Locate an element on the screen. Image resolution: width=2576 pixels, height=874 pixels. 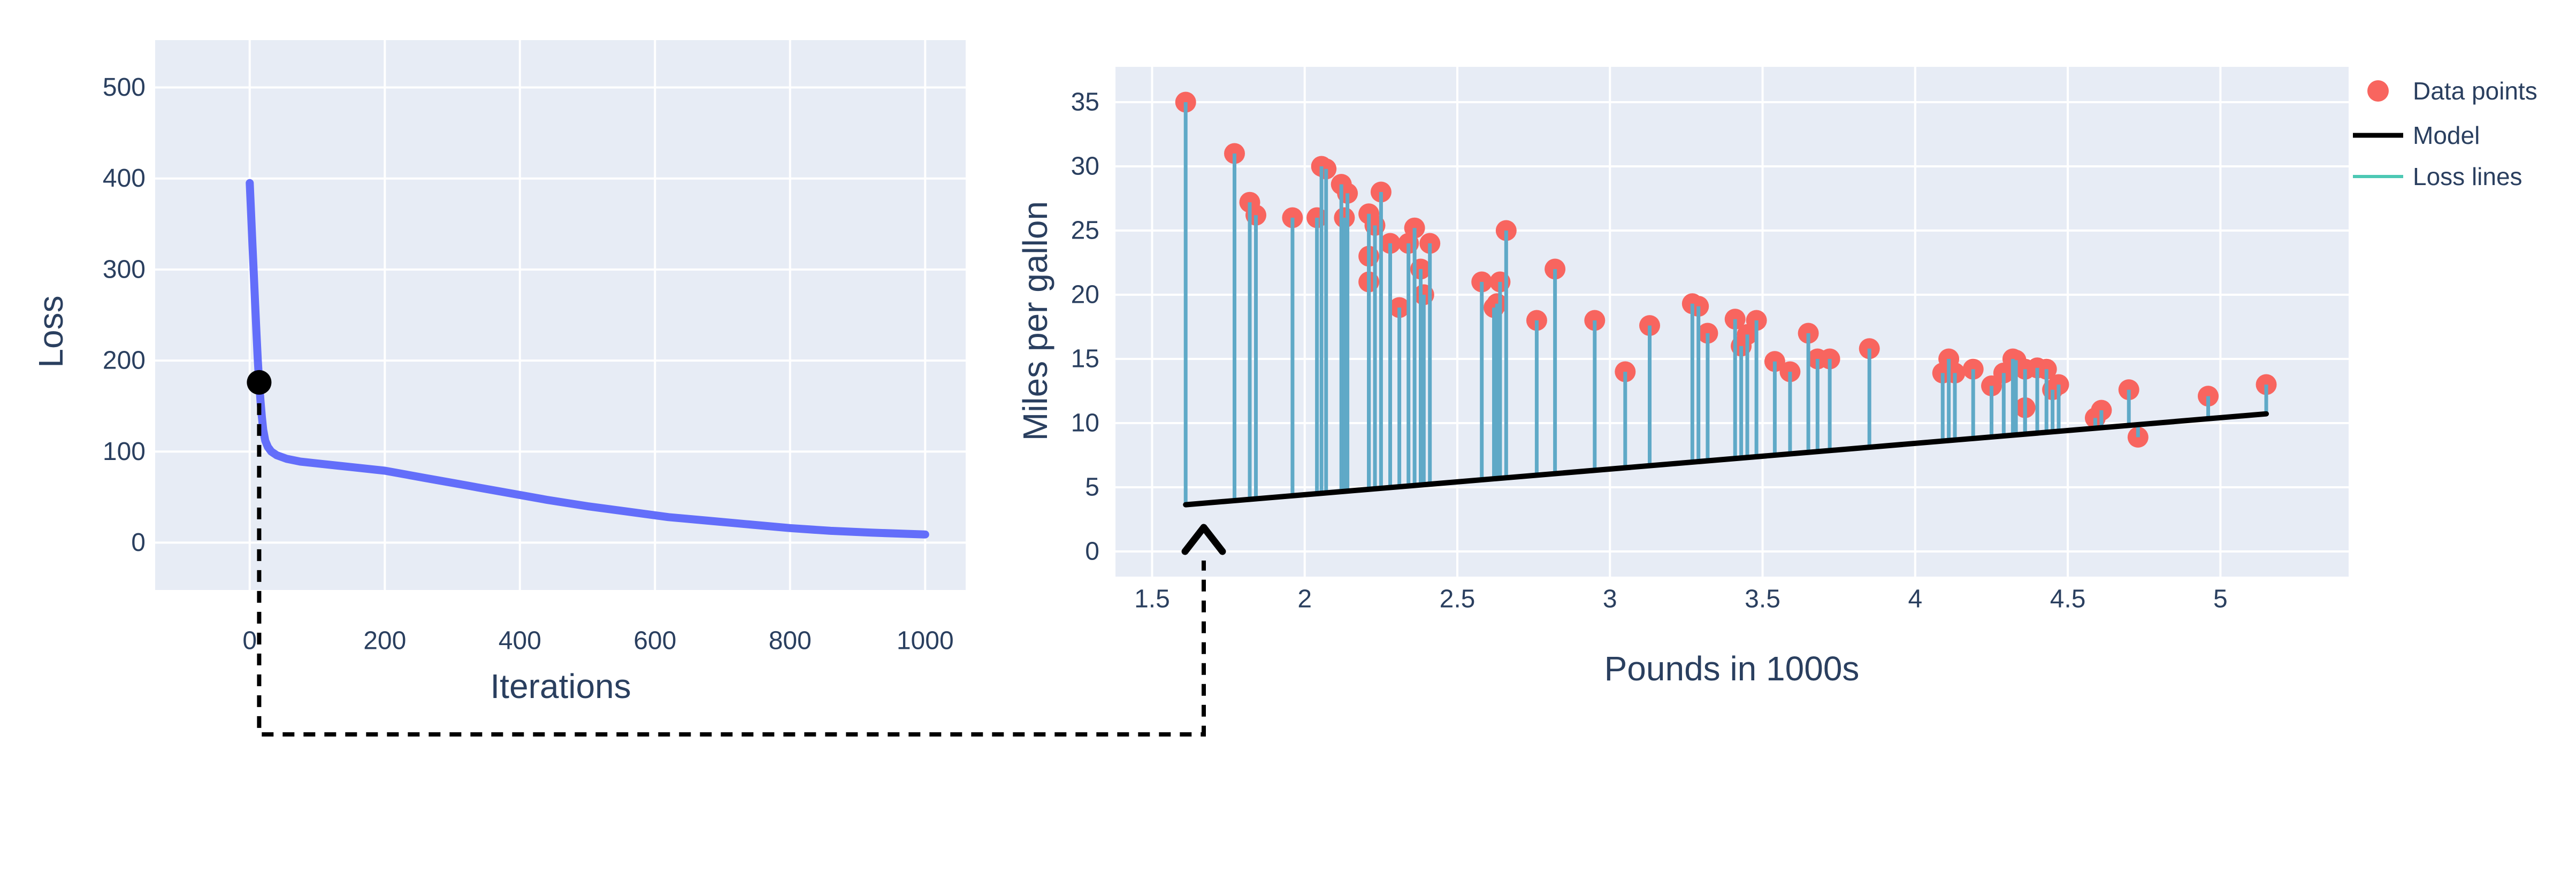
model-line is located at coordinates (1726, 459).